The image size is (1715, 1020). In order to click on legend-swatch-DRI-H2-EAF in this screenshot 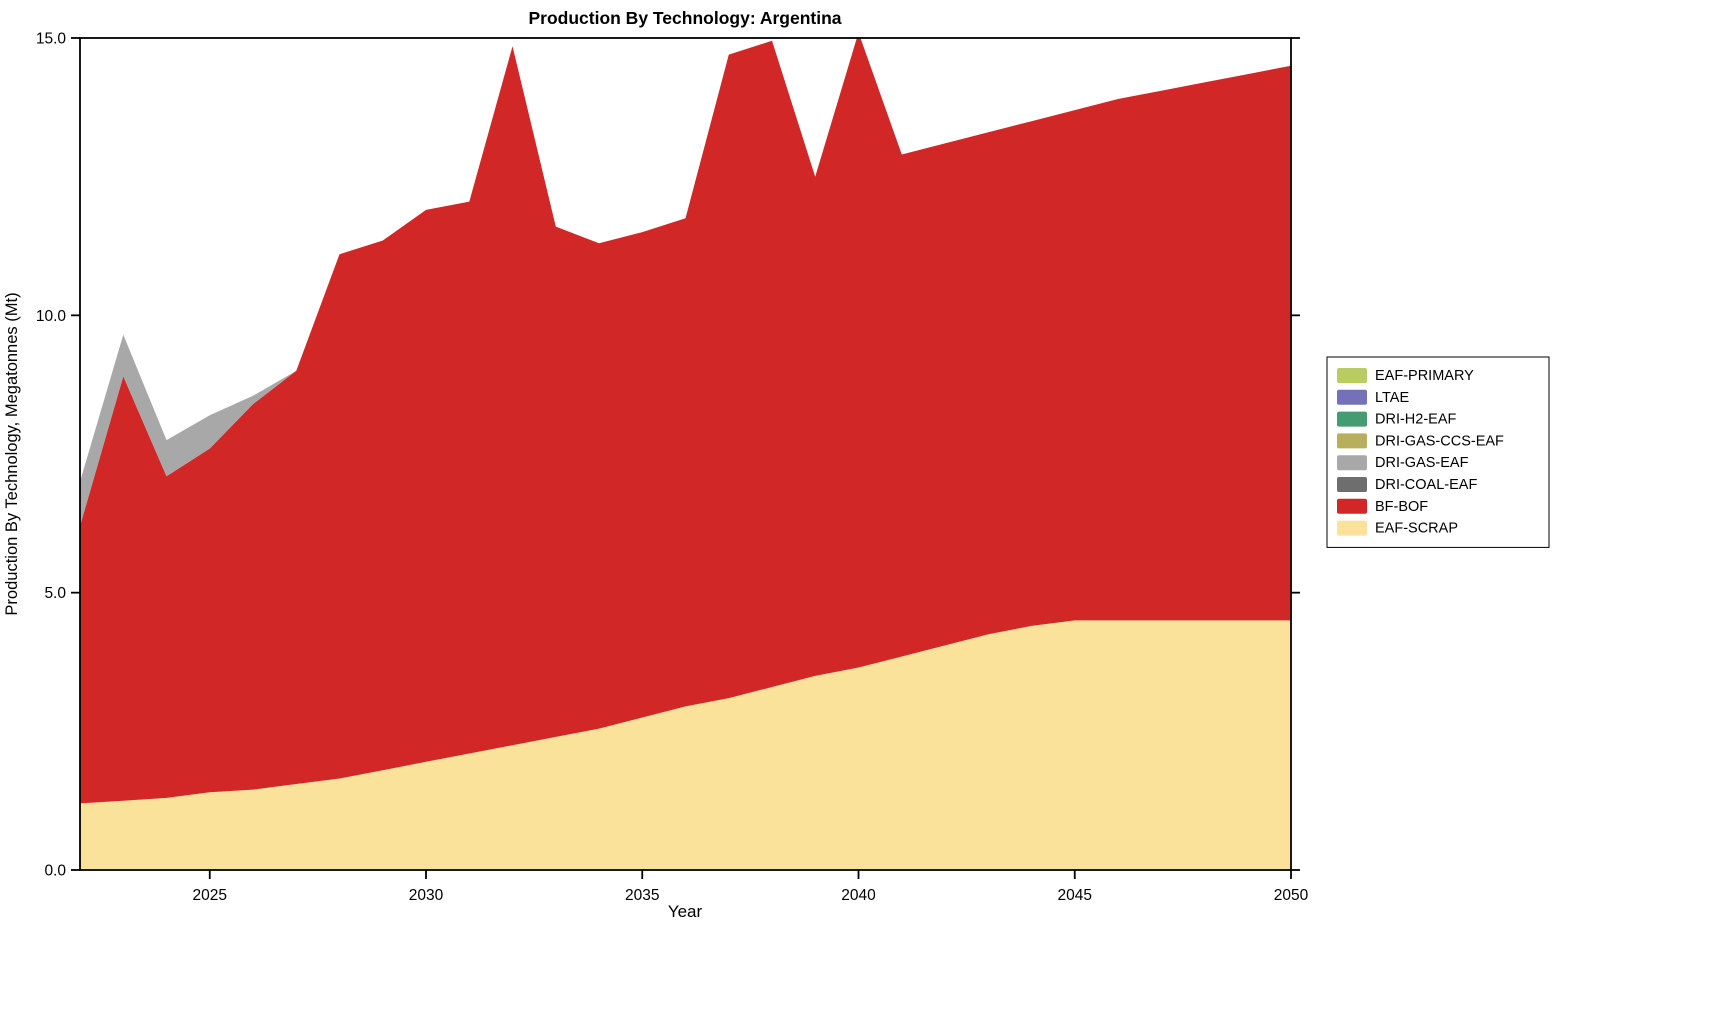, I will do `click(1352, 419)`.